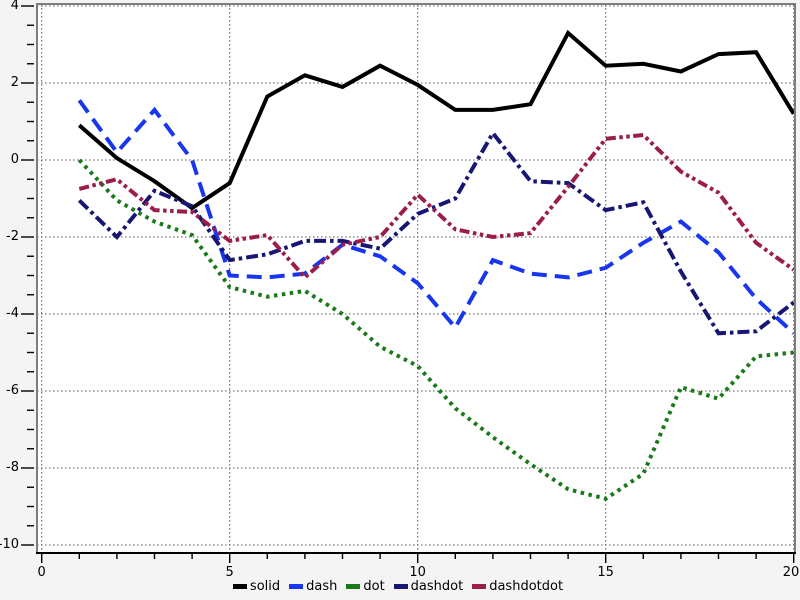 The width and height of the screenshot is (800, 600). I want to click on legend-item-dot: dot, so click(365, 586).